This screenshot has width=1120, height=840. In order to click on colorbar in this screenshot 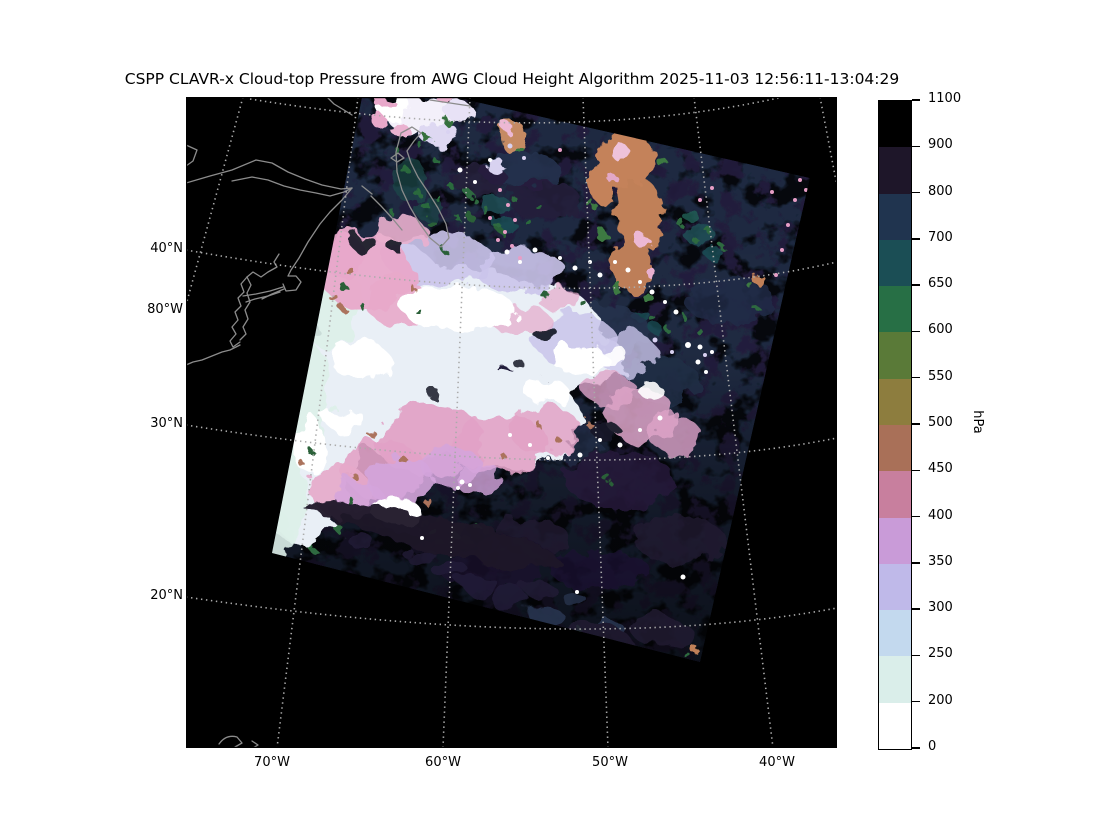, I will do `click(895, 425)`.